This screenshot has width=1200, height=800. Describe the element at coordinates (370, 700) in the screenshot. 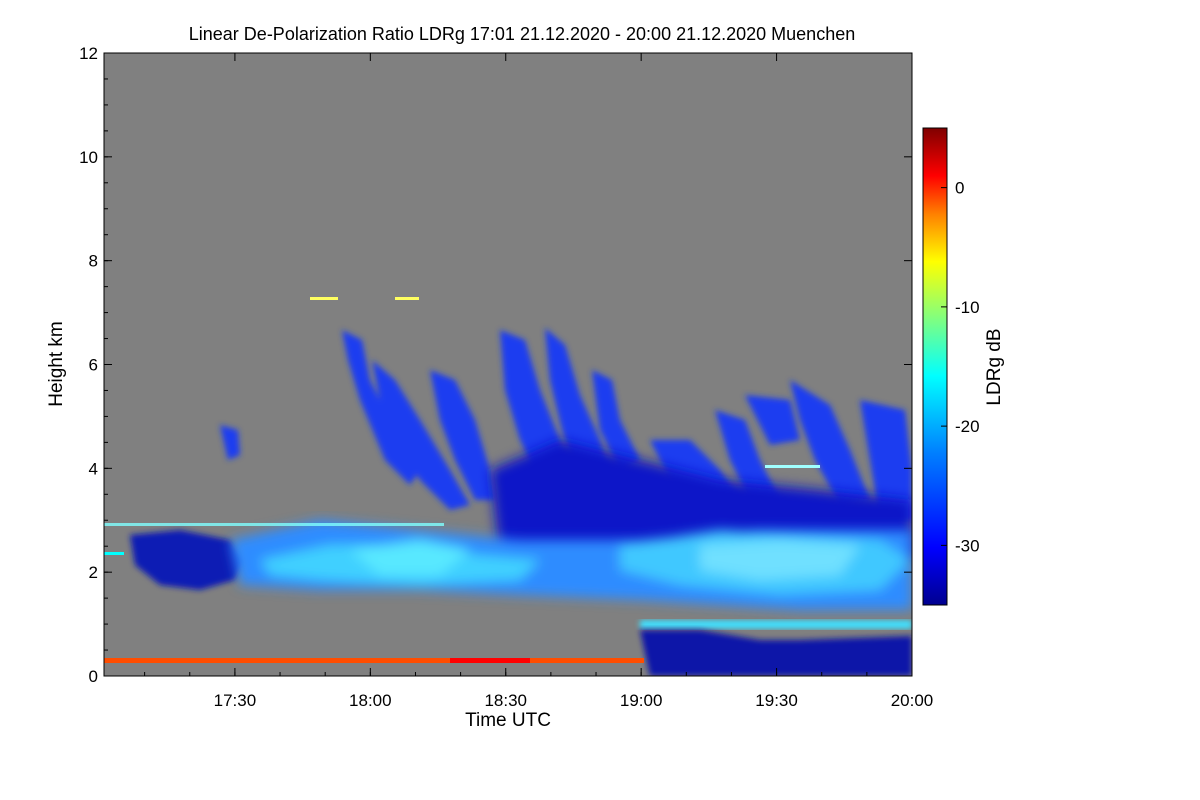

I see `x-tick-label: 18:00` at that location.